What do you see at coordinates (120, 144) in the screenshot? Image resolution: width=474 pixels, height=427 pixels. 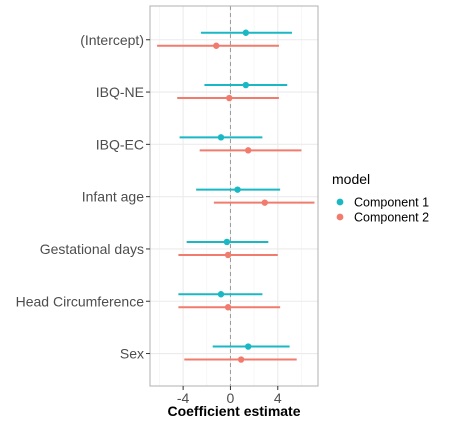 I see `y-tick-label: IBQ-EC` at bounding box center [120, 144].